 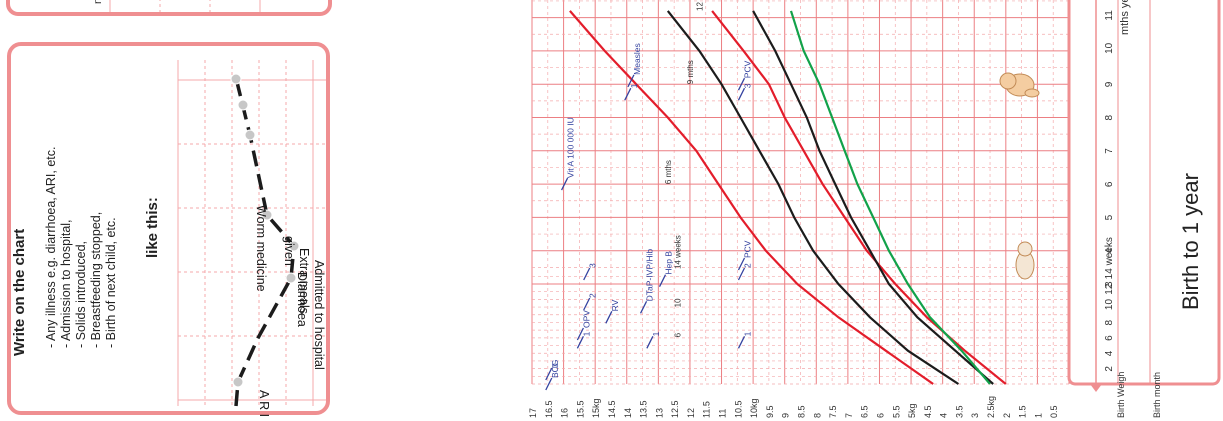 I want to click on weight-tick-label: 9, so click(x=786, y=415).